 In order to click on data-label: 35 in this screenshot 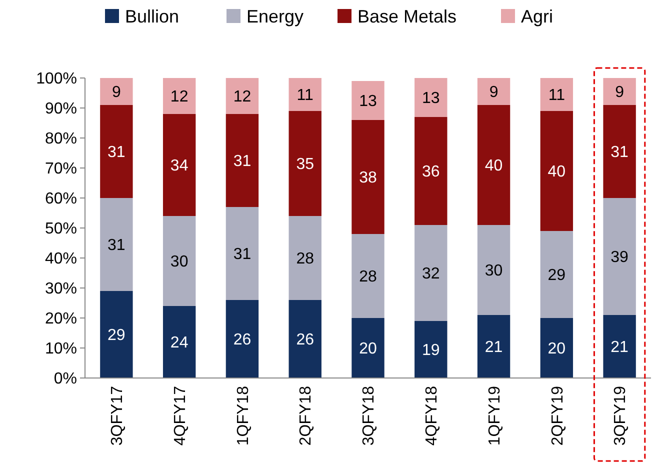, I will do `click(305, 165)`.